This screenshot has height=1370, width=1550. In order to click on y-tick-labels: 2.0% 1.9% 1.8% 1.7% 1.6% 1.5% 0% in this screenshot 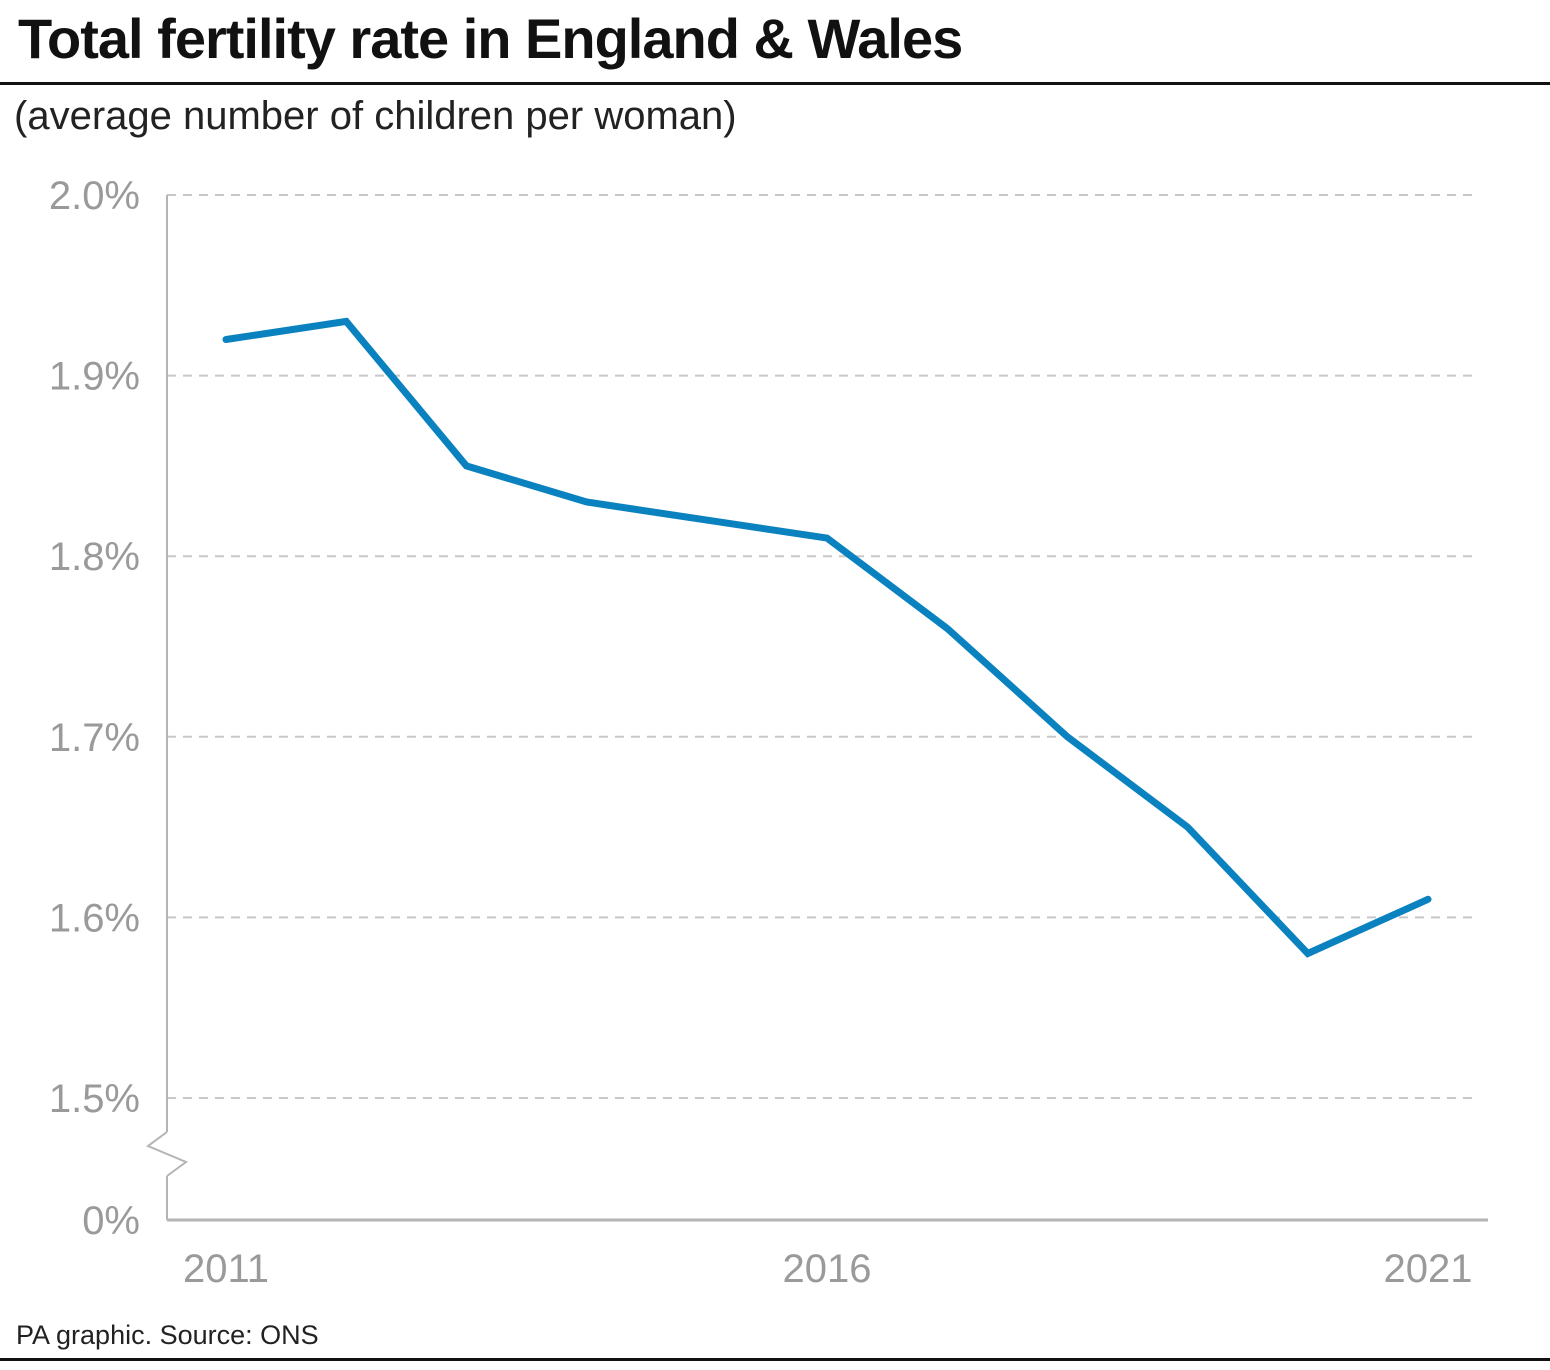, I will do `click(94, 708)`.